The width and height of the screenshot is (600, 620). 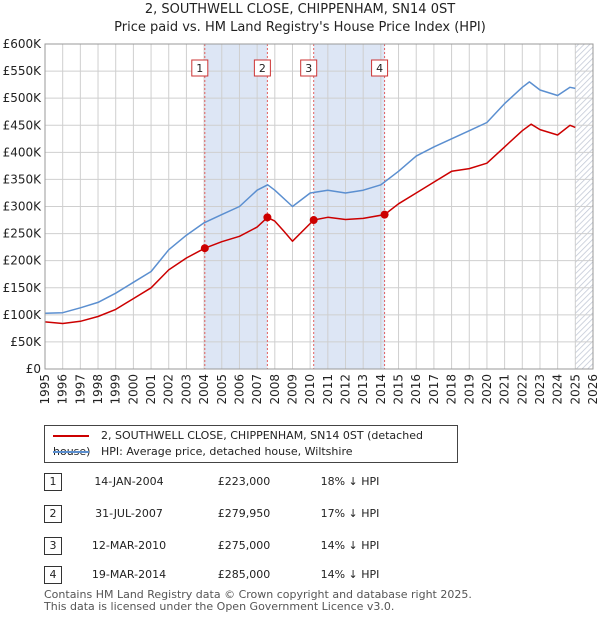 What do you see at coordinates (23, 152) in the screenshot?
I see `y-tick-label: £400K` at bounding box center [23, 152].